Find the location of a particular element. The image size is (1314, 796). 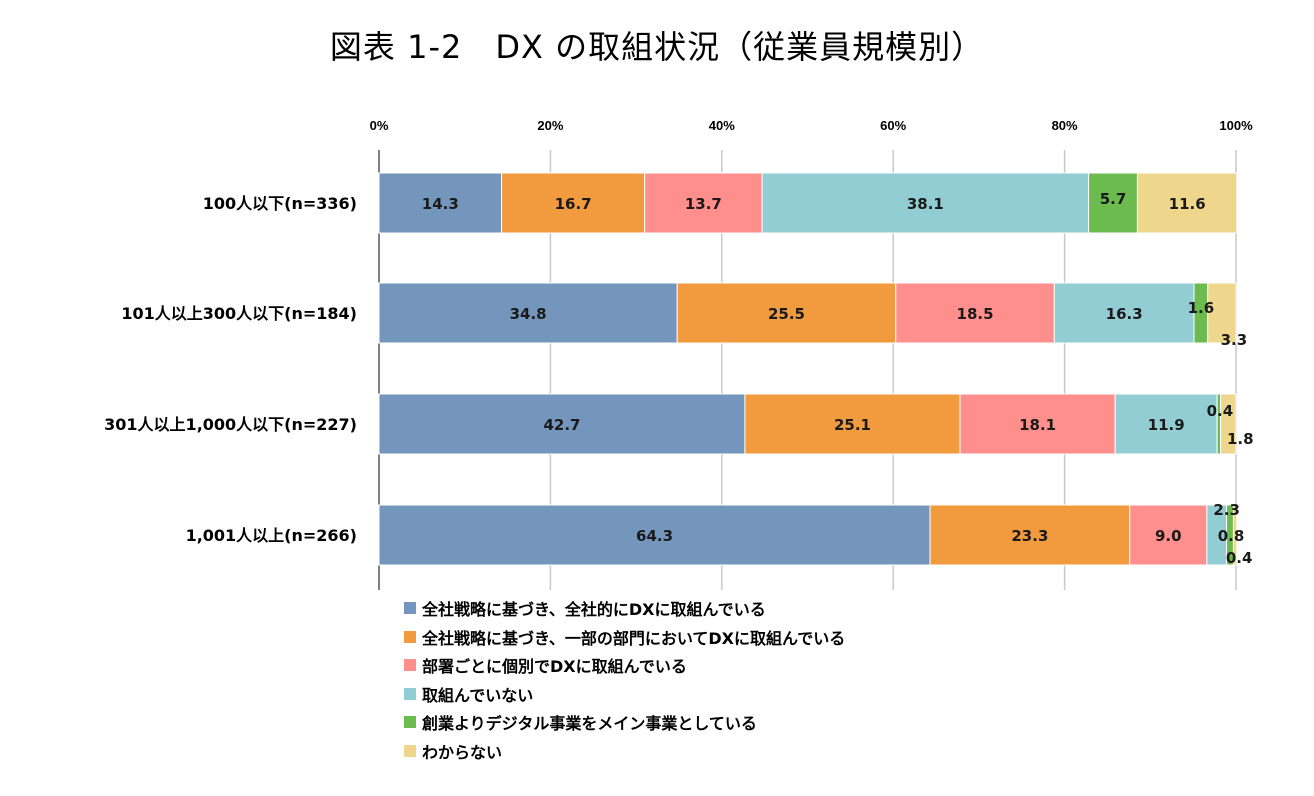

data-label: 14.3 is located at coordinates (440, 204).